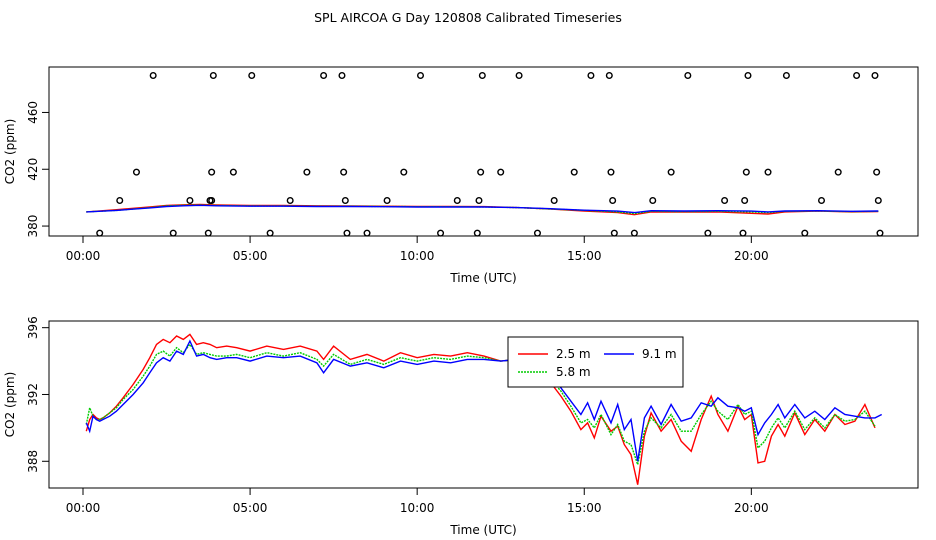  I want to click on top-xaxis-label: Time (UTC), so click(482, 278).